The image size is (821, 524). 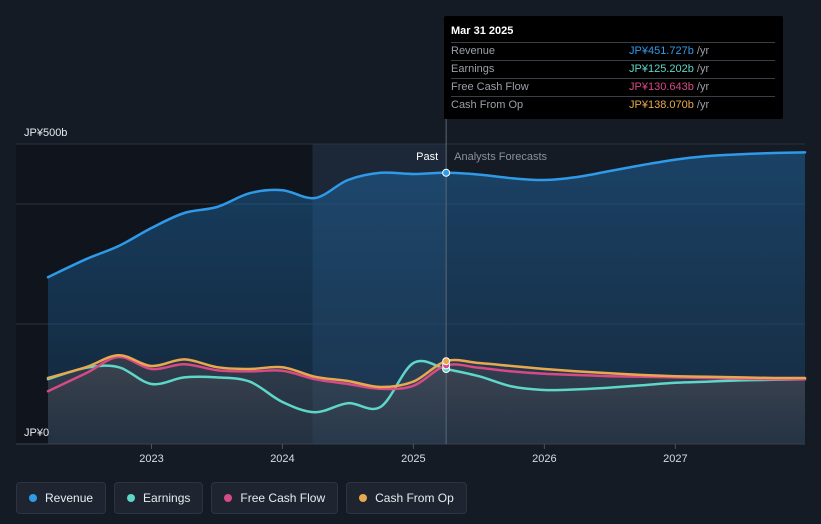 What do you see at coordinates (490, 87) in the screenshot?
I see `tooltip-label: Free Cash Flow` at bounding box center [490, 87].